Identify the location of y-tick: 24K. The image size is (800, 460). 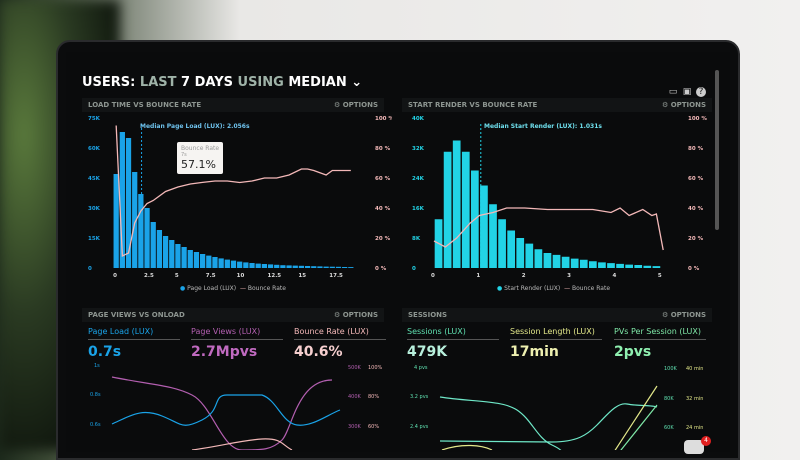
(418, 179).